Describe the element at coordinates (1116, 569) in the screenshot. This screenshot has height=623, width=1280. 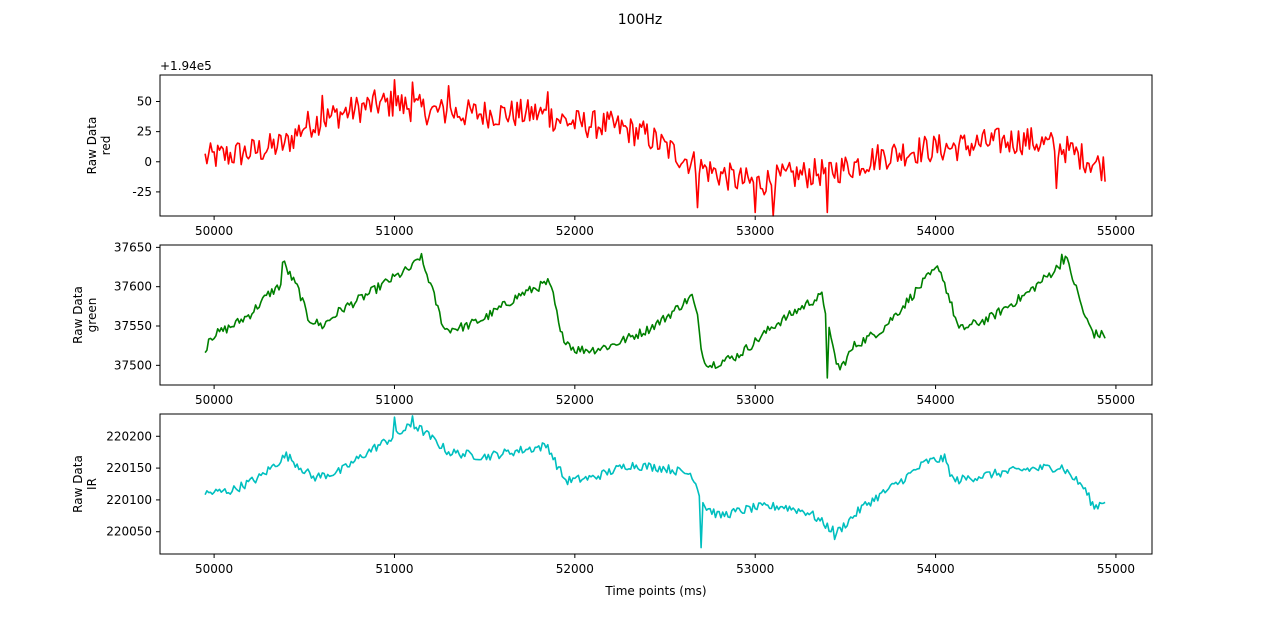
I see `x-tick-label-ir: 55000` at that location.